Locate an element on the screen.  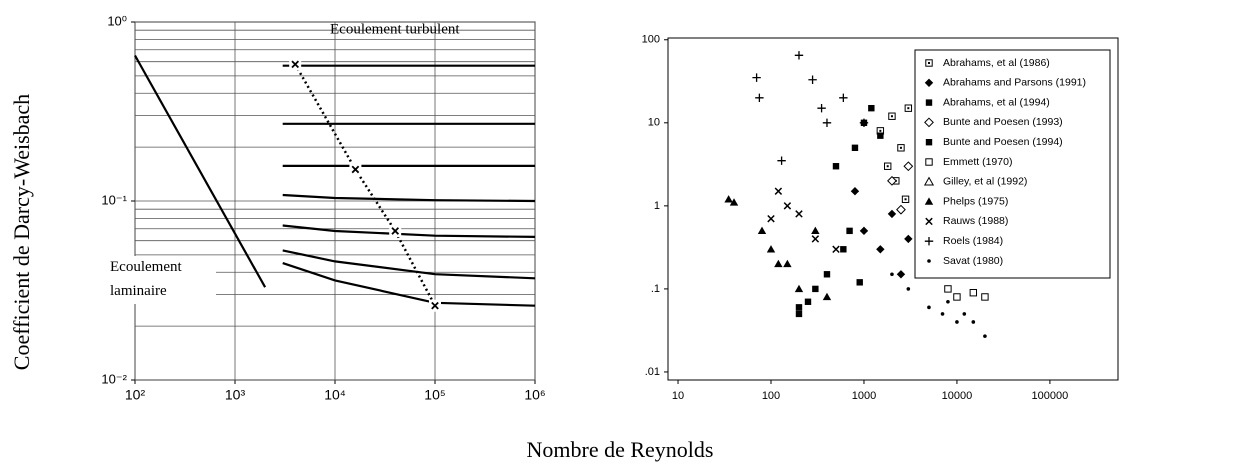
legend-label: Bunte and Poesen (1994) is located at coordinates (1003, 142).